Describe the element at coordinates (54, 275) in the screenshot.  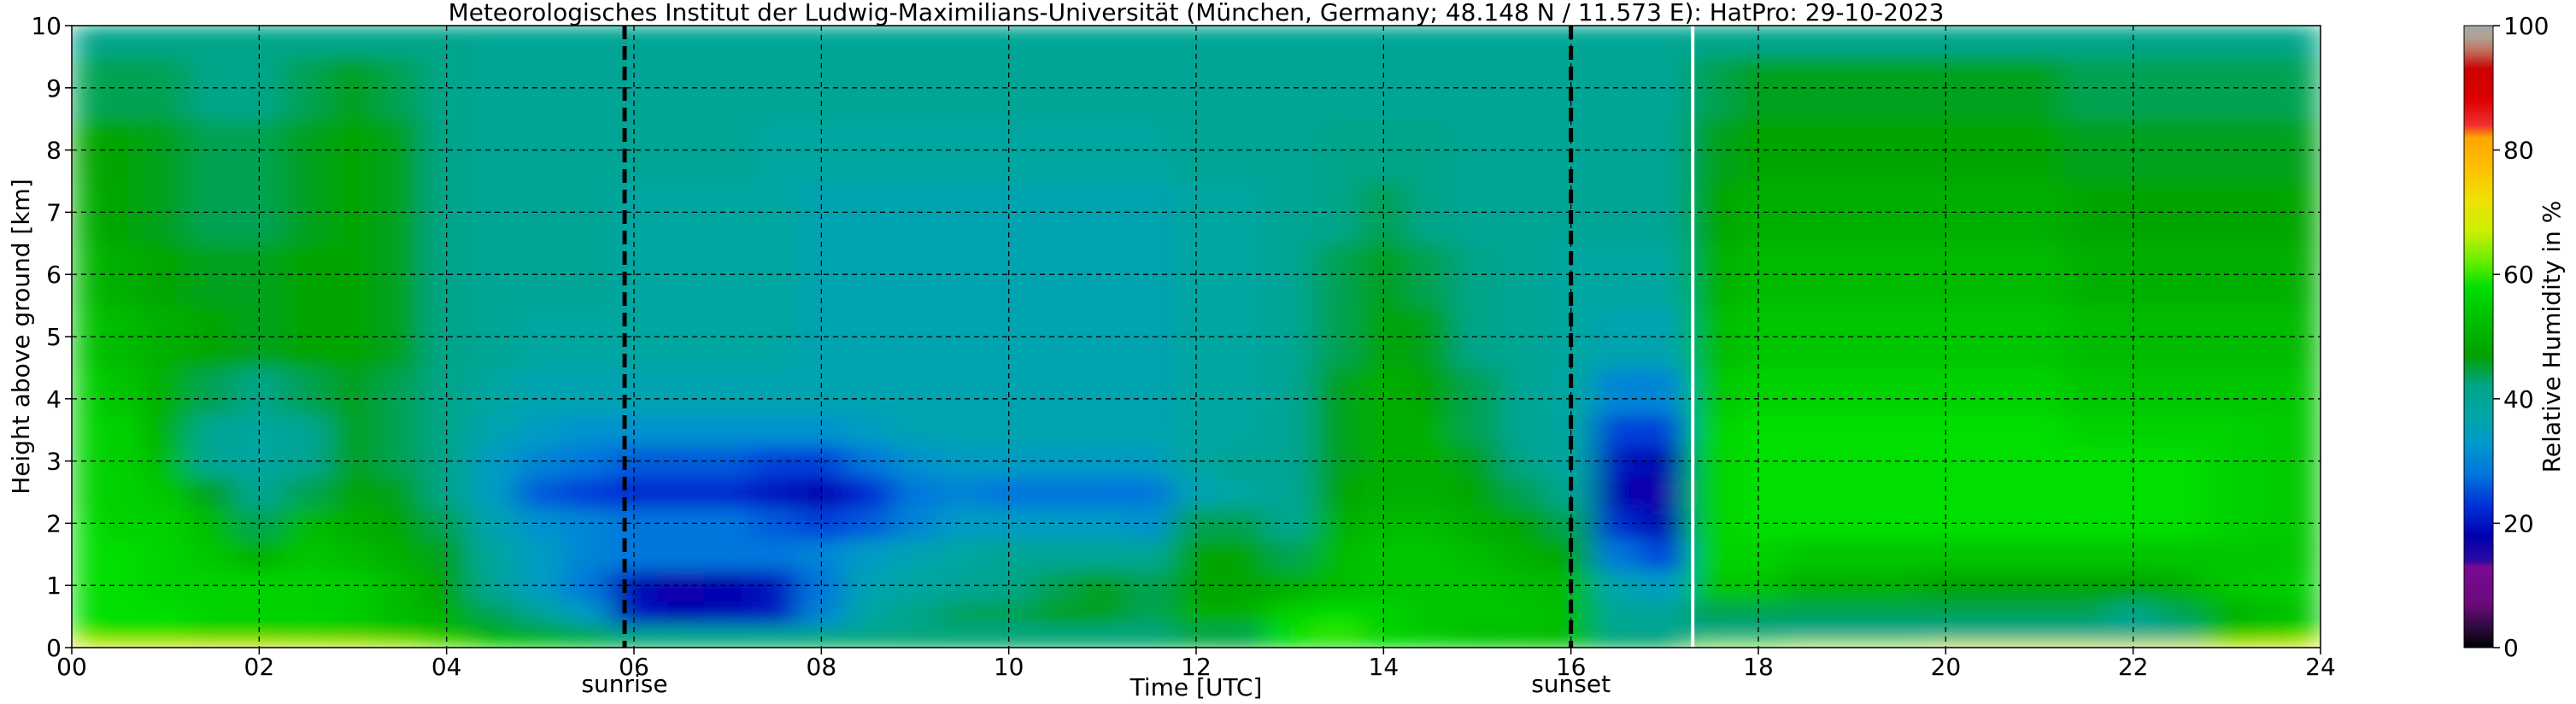
I see `y-tick-label: 6` at that location.